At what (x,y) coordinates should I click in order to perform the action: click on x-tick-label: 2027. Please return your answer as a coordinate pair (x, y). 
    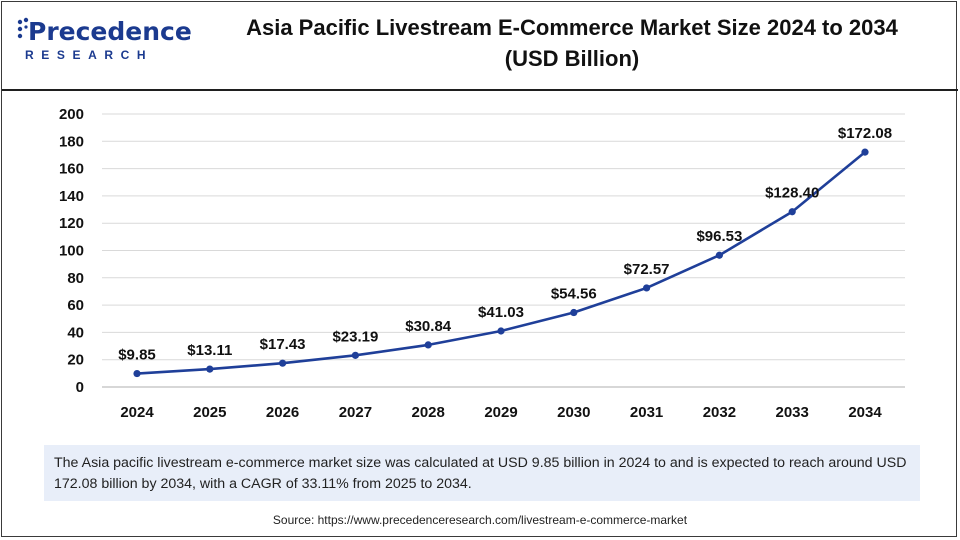
    Looking at the image, I should click on (355, 412).